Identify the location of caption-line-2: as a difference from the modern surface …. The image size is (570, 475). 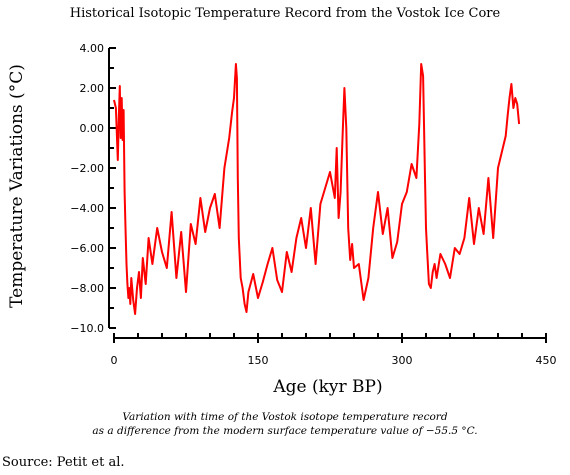
(285, 431).